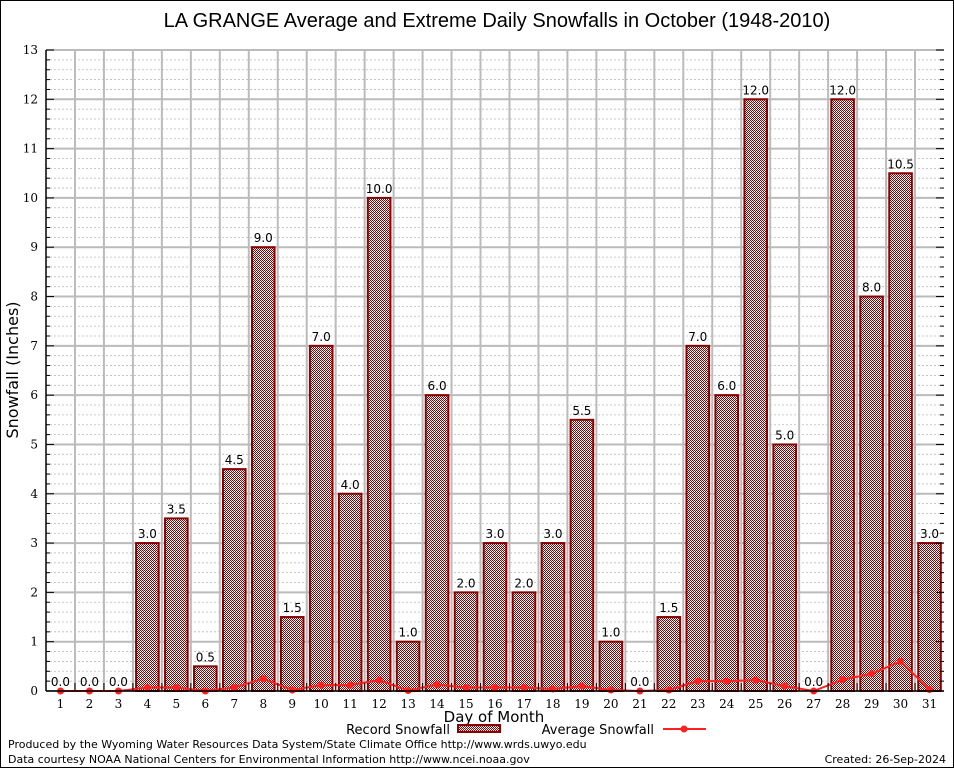 This screenshot has height=768, width=954. I want to click on y-tick-label: 1, so click(34, 642).